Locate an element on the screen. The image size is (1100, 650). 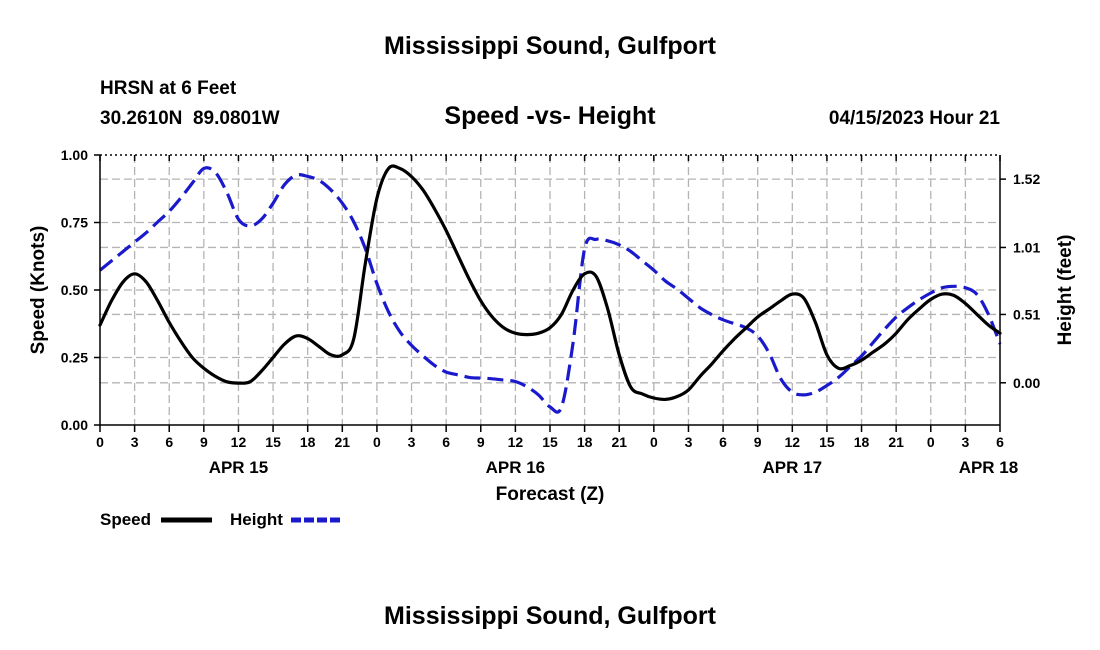
y-right-tick-label: 1.01 is located at coordinates (1026, 247).